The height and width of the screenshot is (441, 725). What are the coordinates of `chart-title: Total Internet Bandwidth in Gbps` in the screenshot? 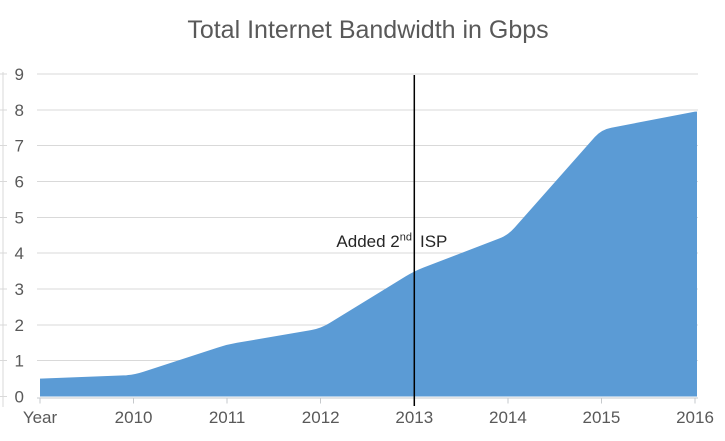 It's located at (368, 30).